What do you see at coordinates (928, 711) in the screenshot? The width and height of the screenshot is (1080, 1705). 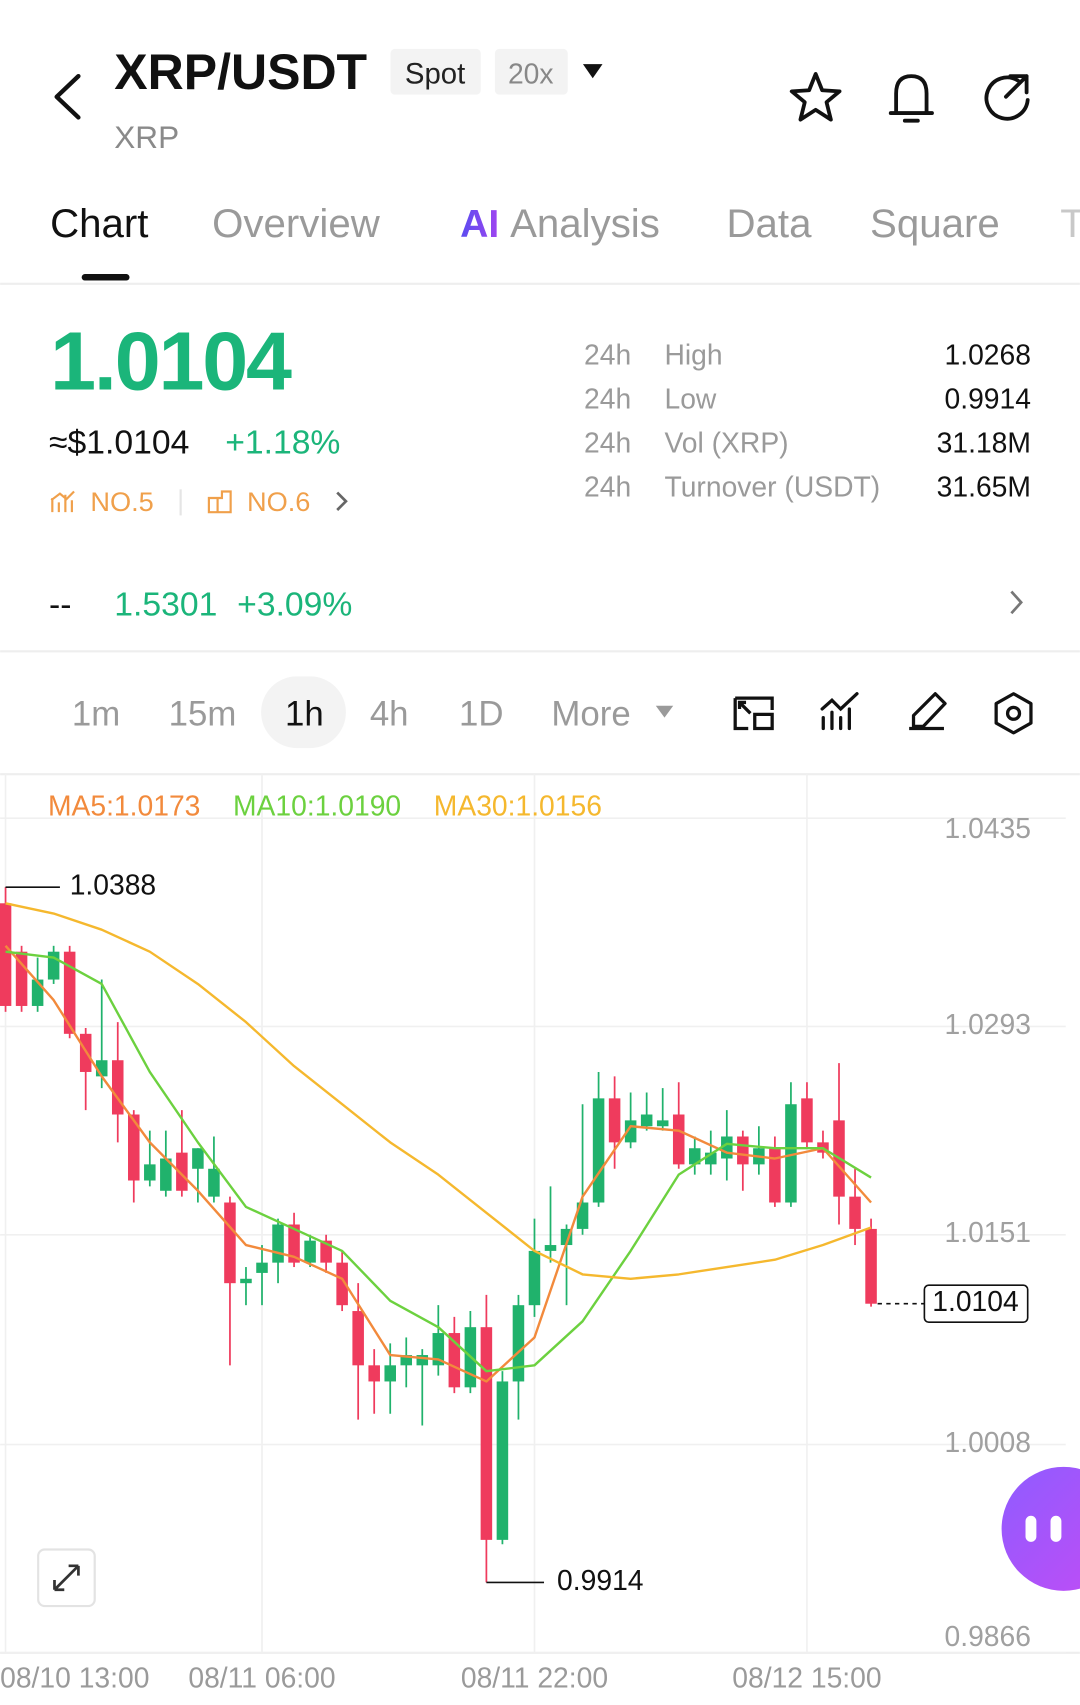 I see `draw-icon` at bounding box center [928, 711].